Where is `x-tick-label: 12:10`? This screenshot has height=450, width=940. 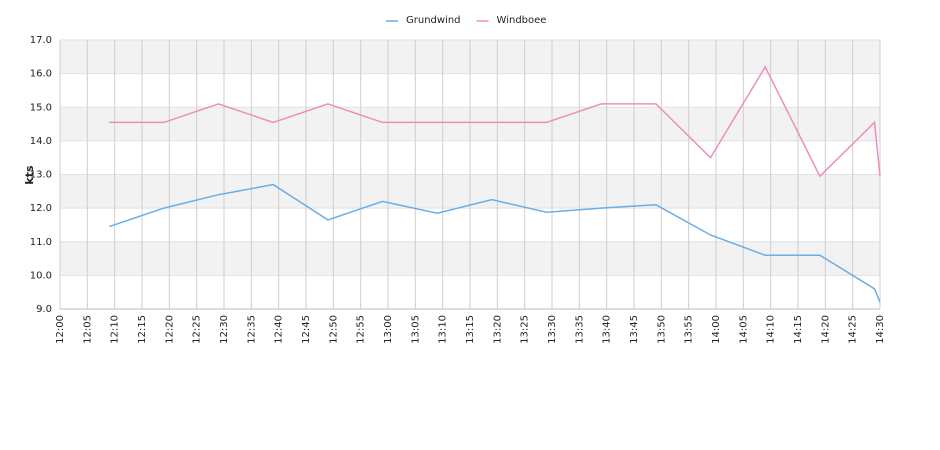
x-tick-label: 12:10 is located at coordinates (115, 329).